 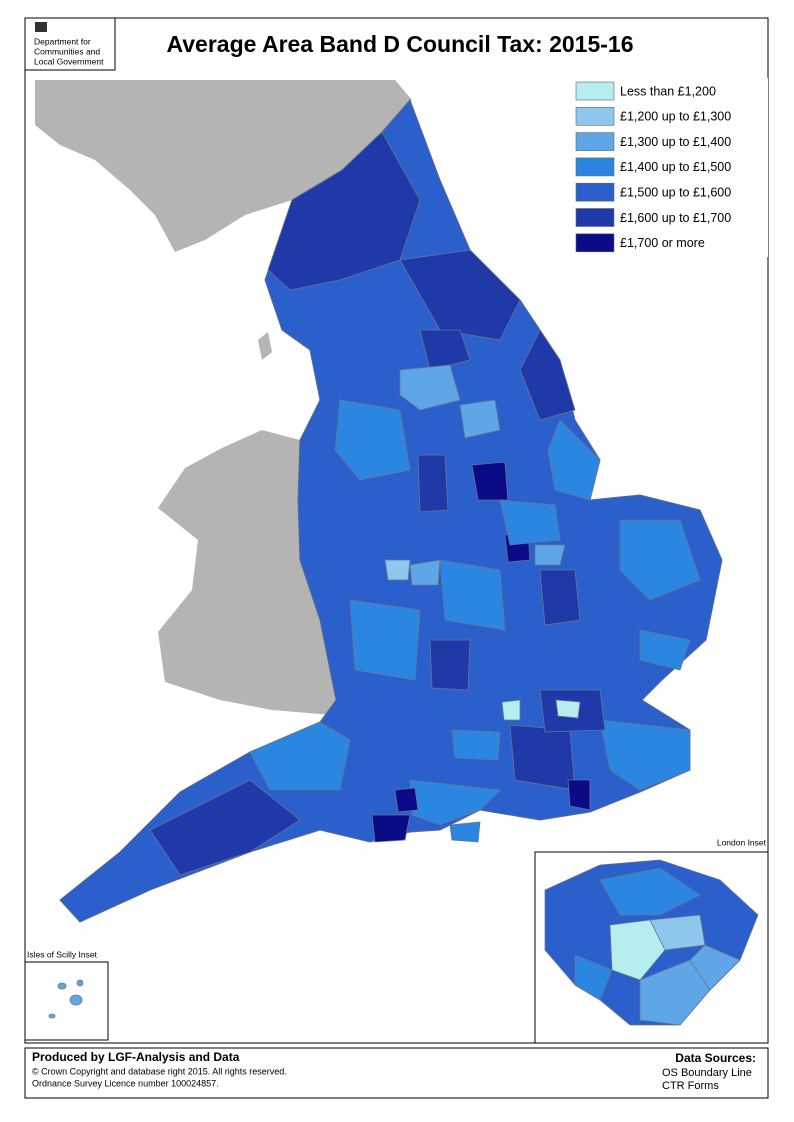 What do you see at coordinates (675, 167) in the screenshot?
I see `legend-label: £1,400 up to £1,500` at bounding box center [675, 167].